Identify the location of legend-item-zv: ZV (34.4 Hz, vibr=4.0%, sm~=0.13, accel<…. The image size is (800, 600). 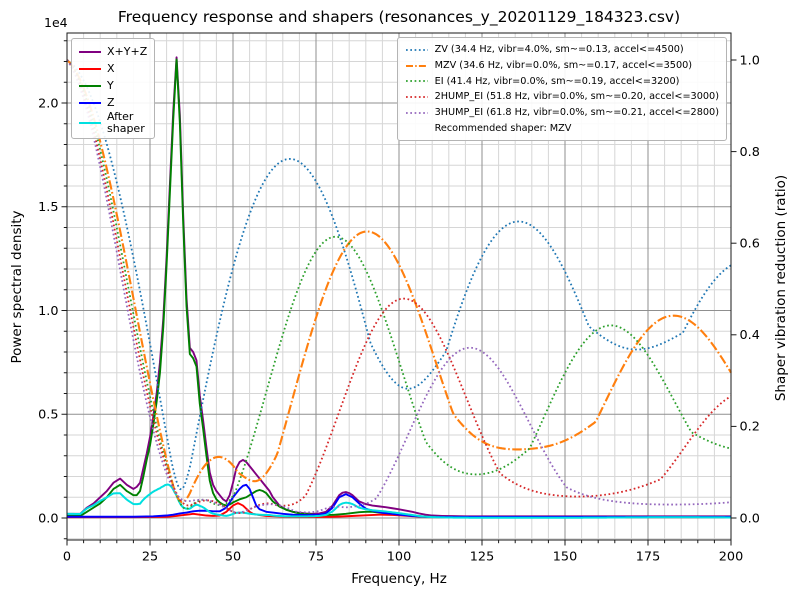
(562, 50).